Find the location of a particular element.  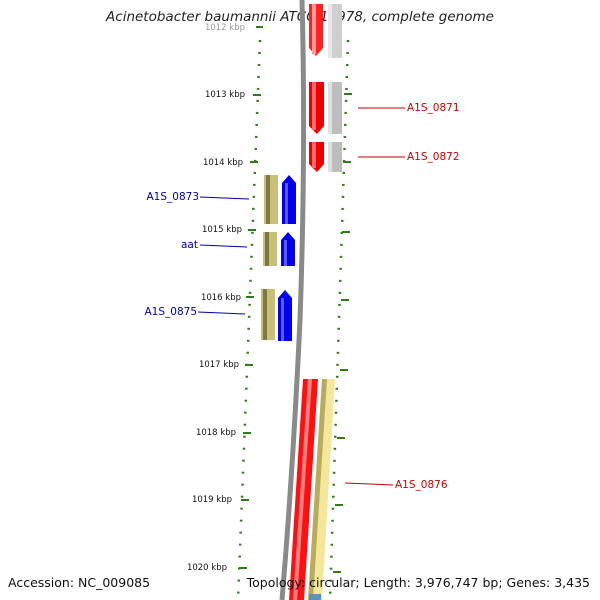

tick-label-1016: 1016 kbp is located at coordinates (221, 298).